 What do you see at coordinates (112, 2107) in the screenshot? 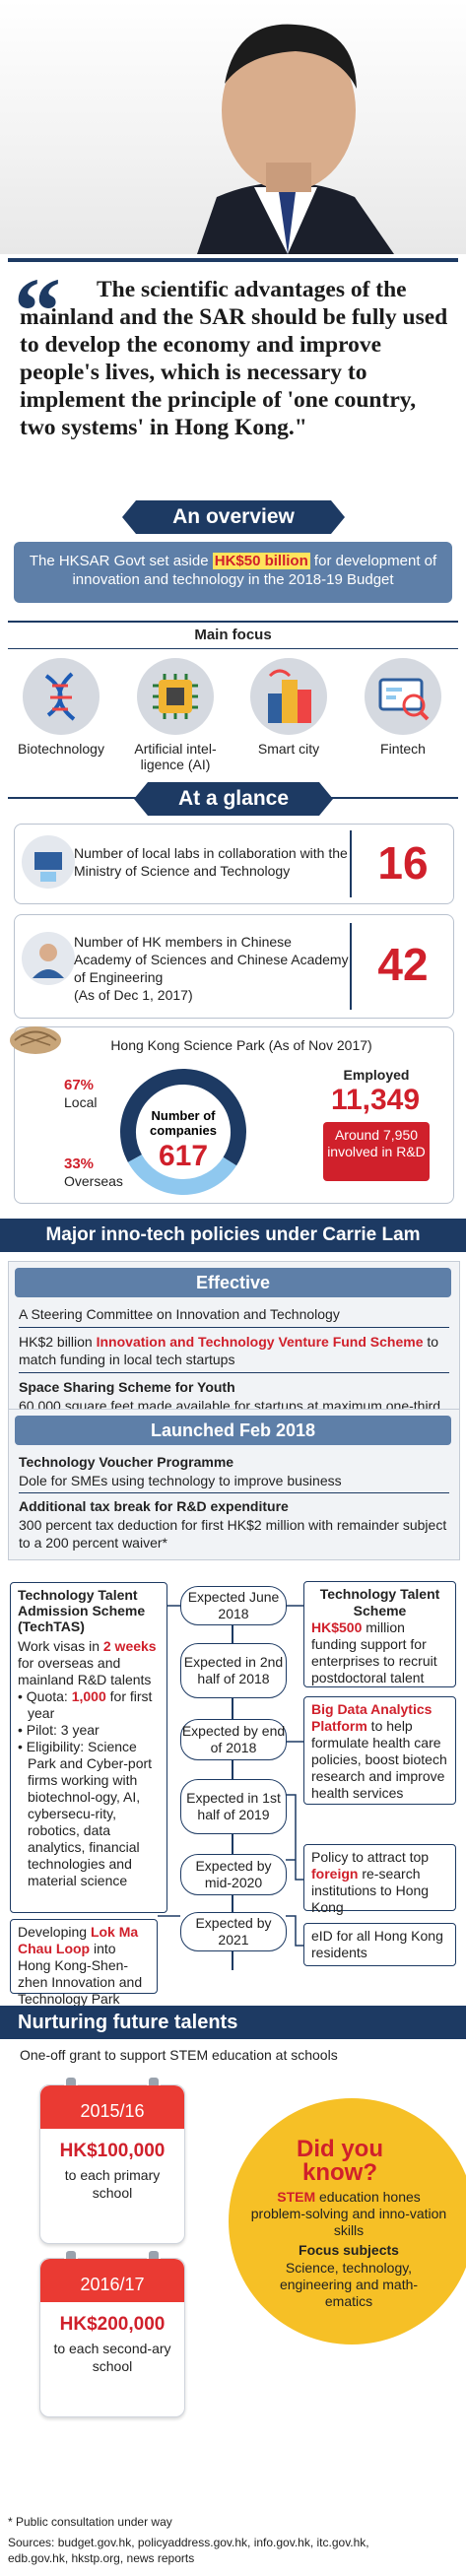
I see `grant-2015-year: 2015/16` at bounding box center [112, 2107].